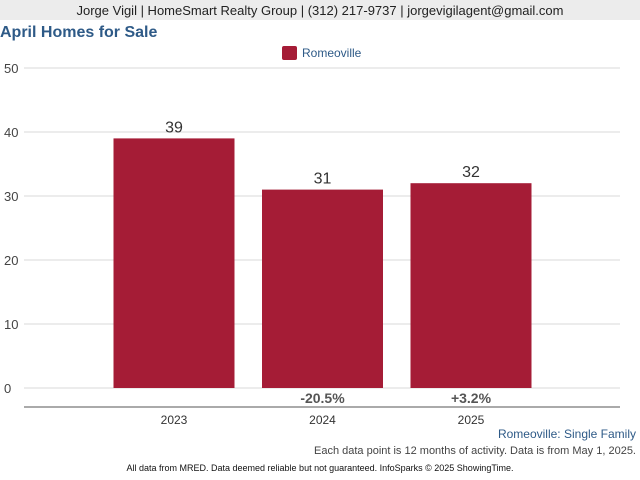 The width and height of the screenshot is (640, 480). I want to click on y-tick-label: 50, so click(11, 68).